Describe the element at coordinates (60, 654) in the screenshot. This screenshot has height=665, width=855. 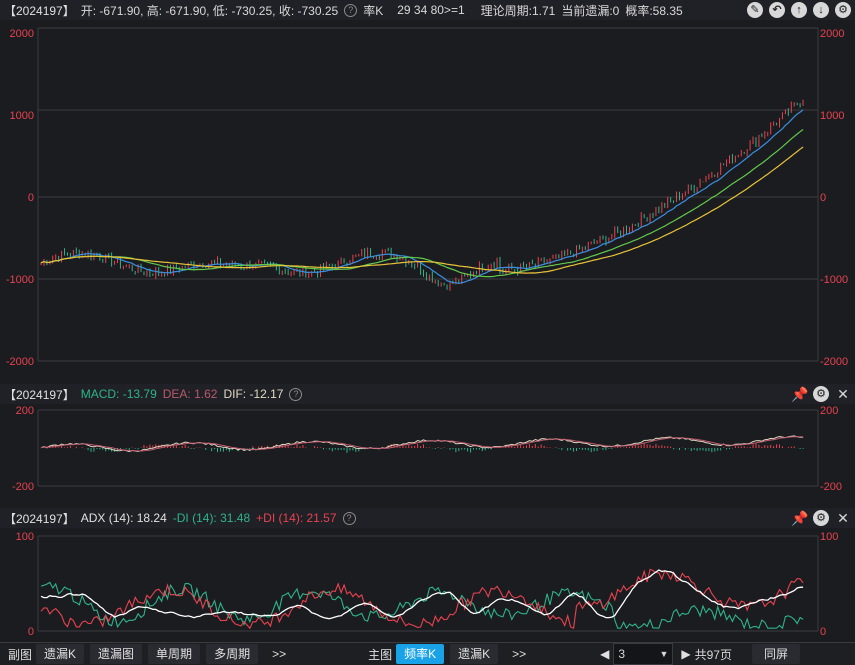
I see `tab-miss-k: 遗漏K` at that location.